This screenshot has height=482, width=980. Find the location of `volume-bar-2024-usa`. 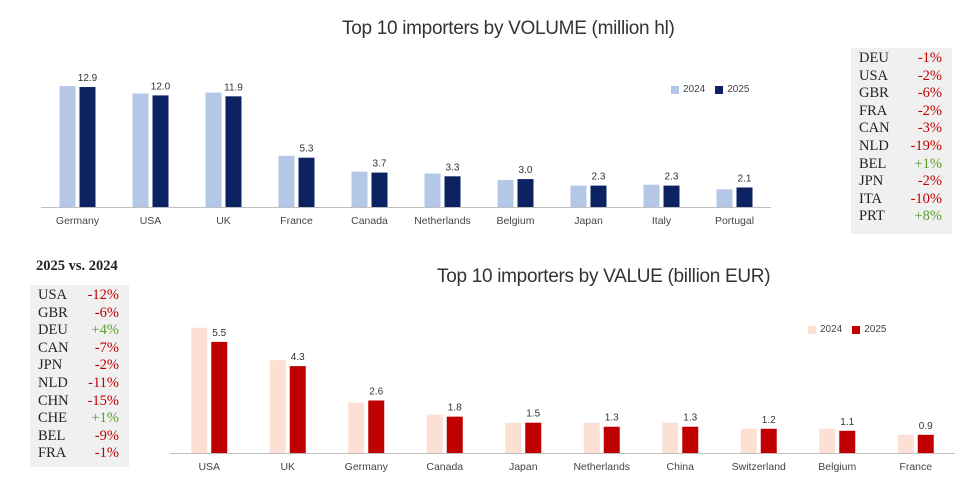

volume-bar-2024-usa is located at coordinates (140, 150).